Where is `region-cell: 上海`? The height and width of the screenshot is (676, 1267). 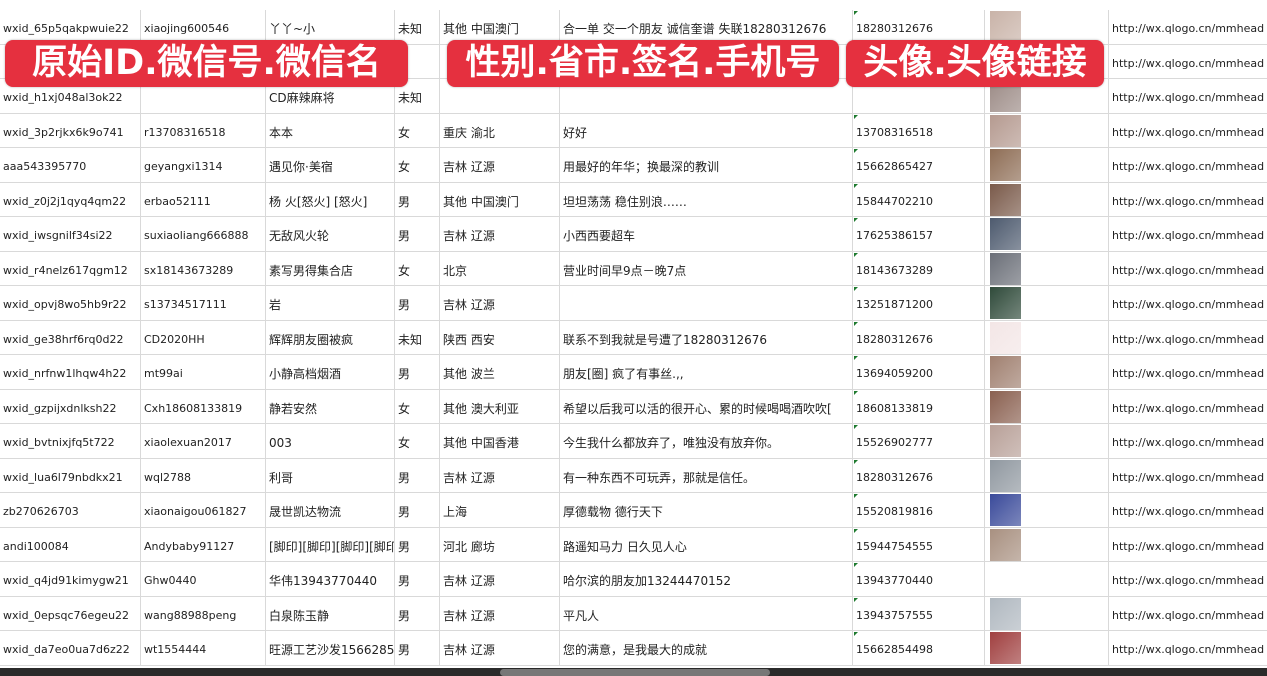
region-cell: 上海 is located at coordinates (500, 510).